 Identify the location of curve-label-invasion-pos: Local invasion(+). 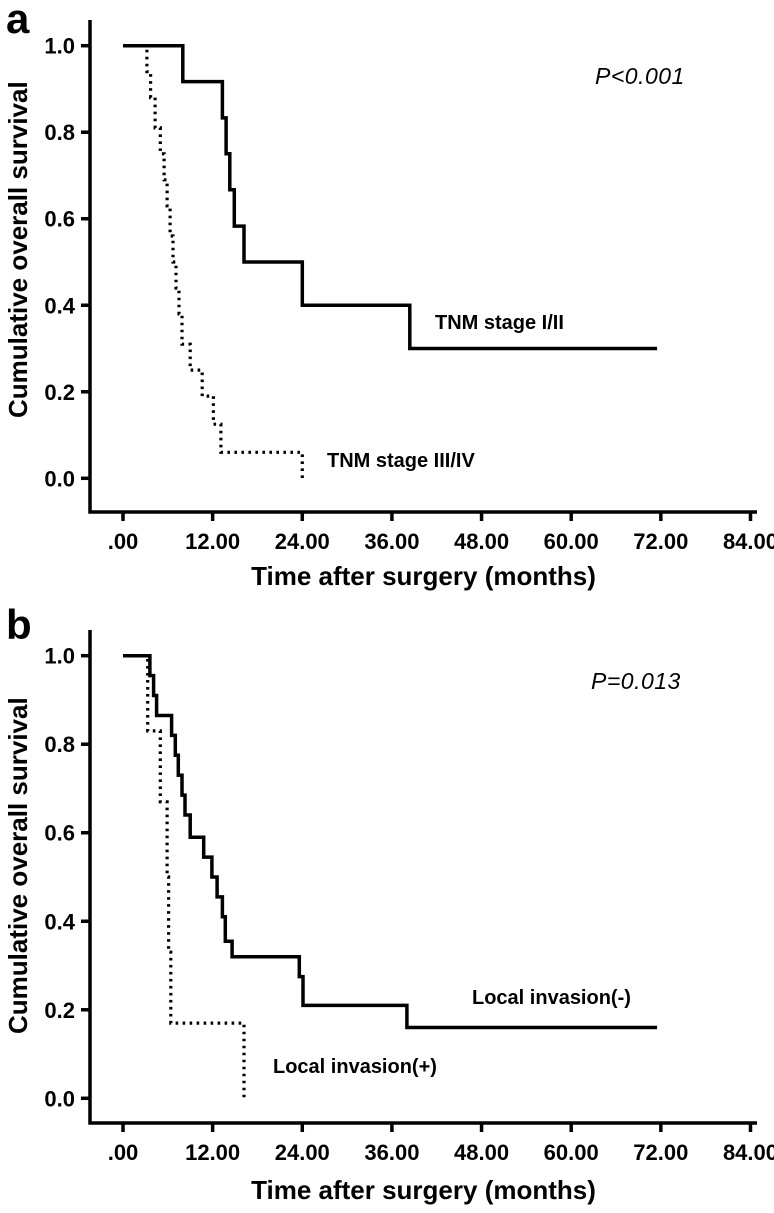
(355, 1067).